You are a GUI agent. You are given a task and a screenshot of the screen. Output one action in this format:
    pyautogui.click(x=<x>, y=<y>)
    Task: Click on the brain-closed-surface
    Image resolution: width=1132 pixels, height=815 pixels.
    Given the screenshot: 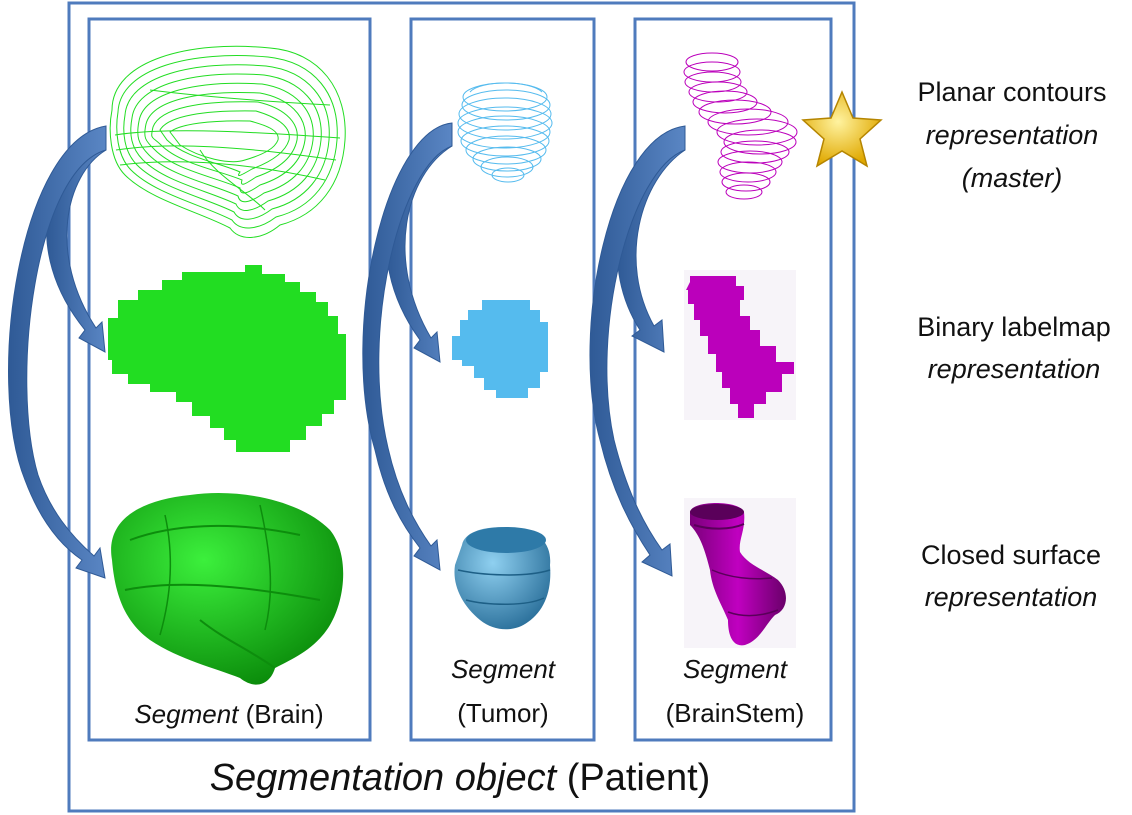 What is the action you would take?
    pyautogui.click(x=227, y=589)
    